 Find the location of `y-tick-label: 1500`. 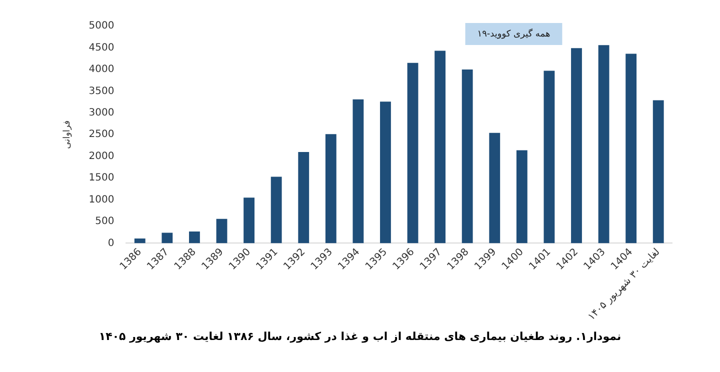

y-tick-label: 1500 is located at coordinates (101, 178).